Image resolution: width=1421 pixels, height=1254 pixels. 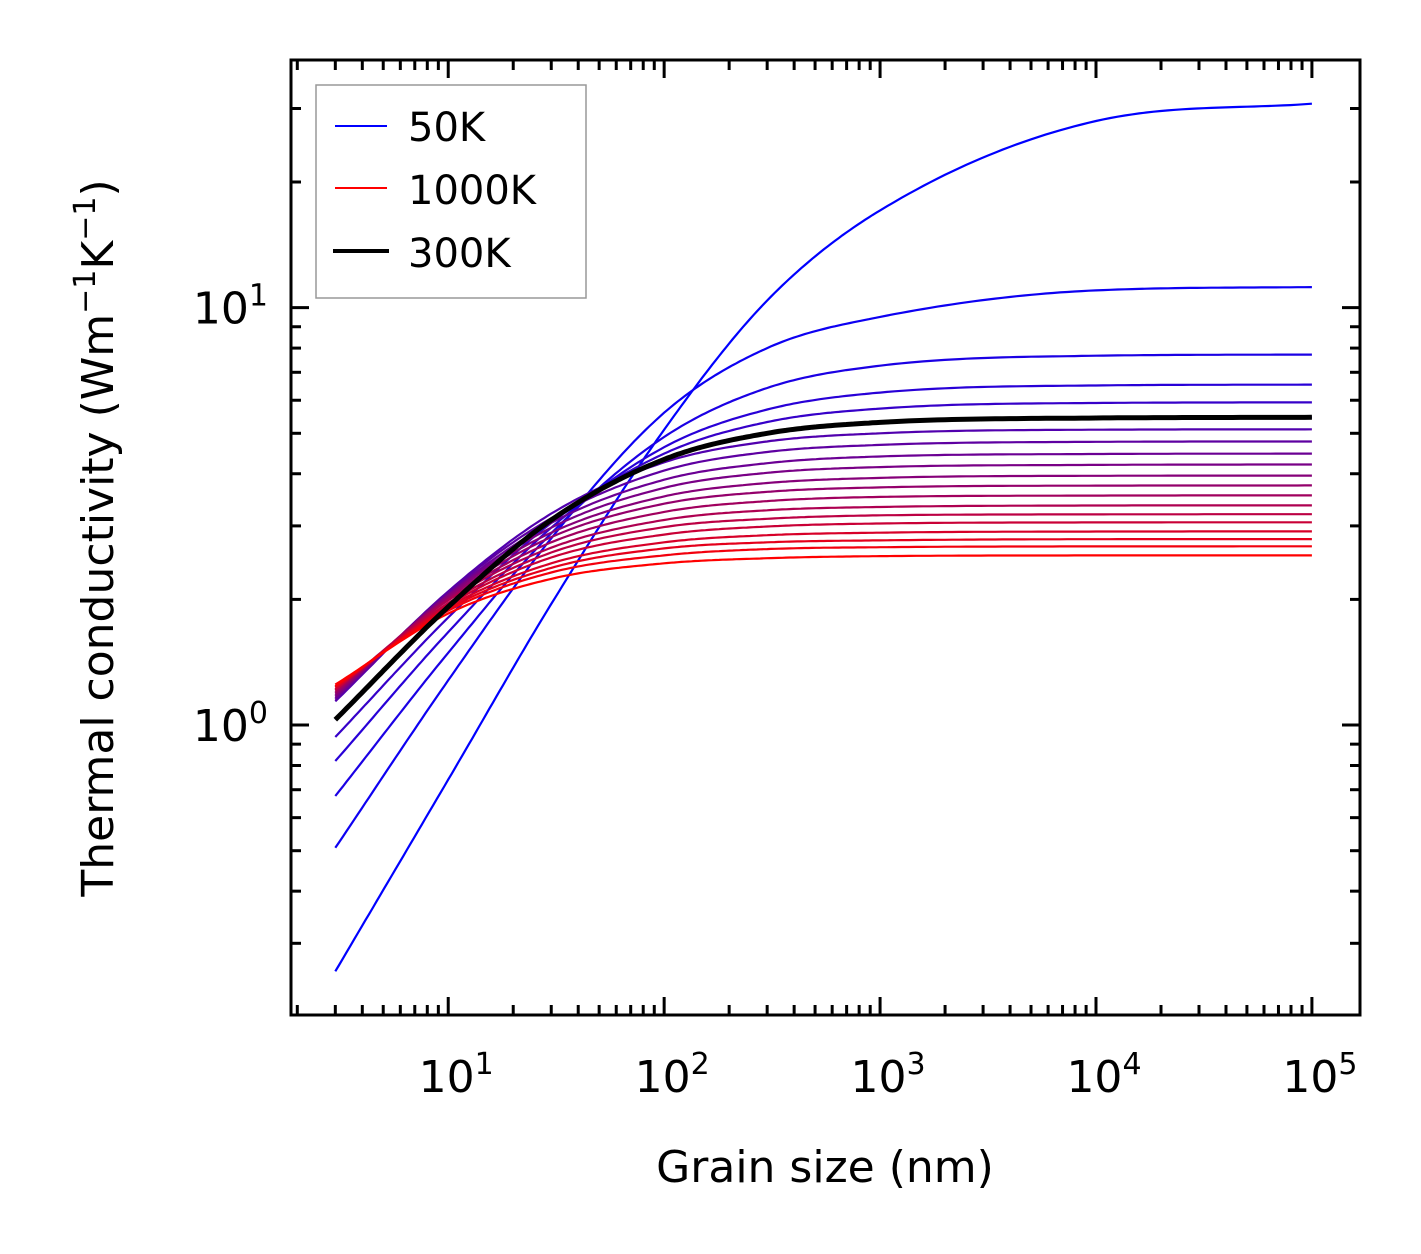 I want to click on legend: 50K 1000K 300K, so click(x=451, y=191).